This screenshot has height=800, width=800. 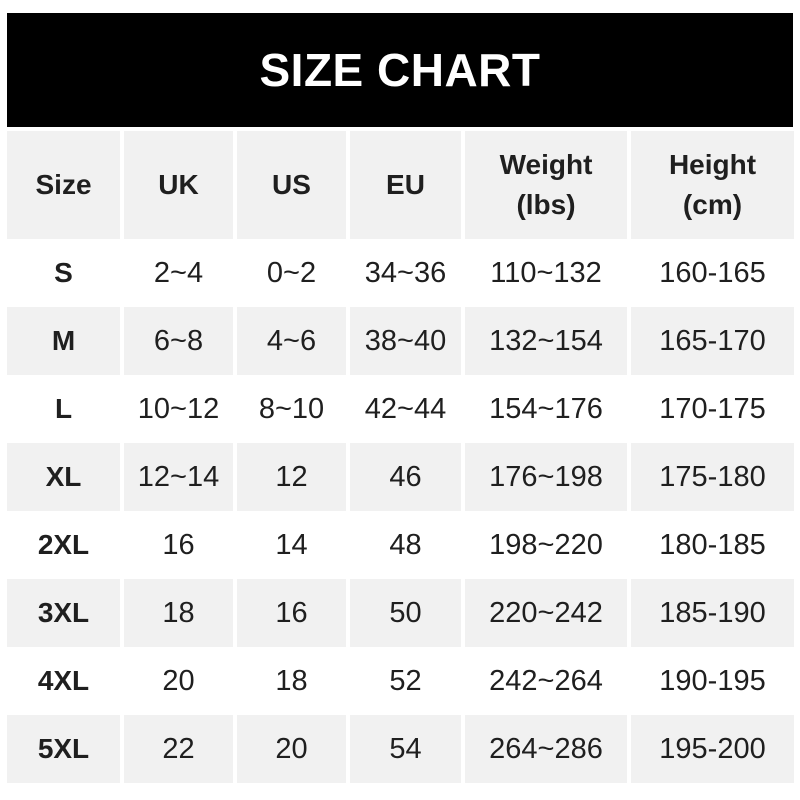 I want to click on table-cell: 154~176, so click(x=546, y=409).